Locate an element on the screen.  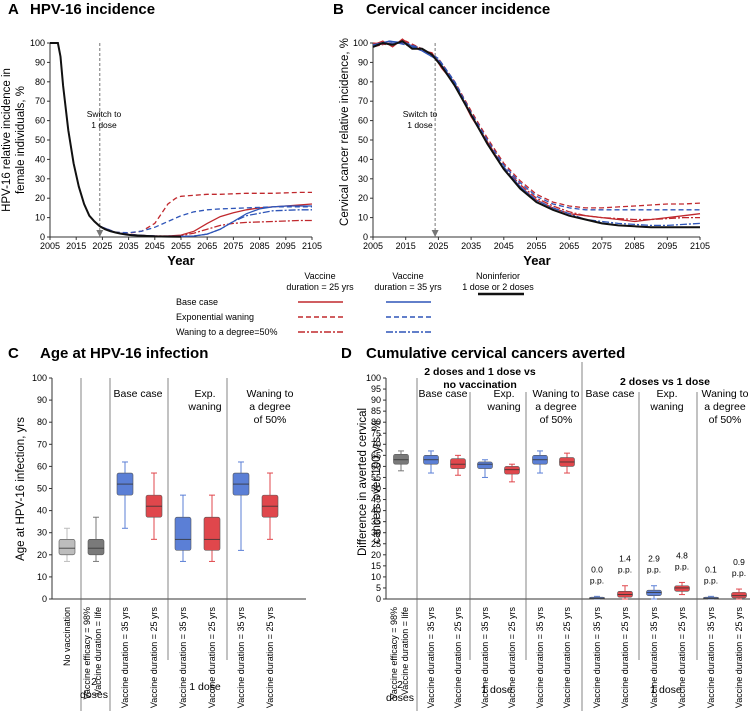
d2-section-exp-2: waning is located at coordinates (666, 407).